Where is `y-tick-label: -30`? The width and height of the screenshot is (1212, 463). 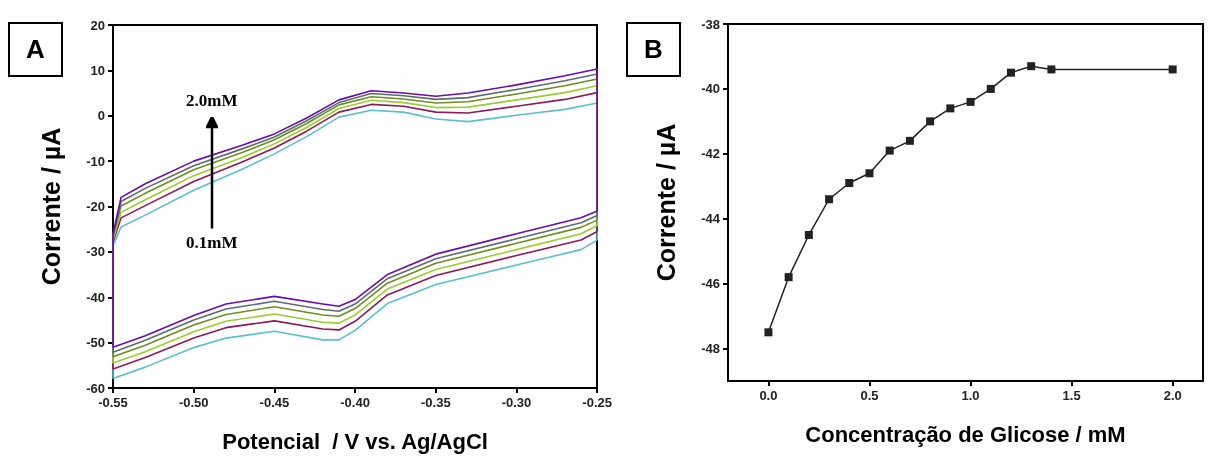 y-tick-label: -30 is located at coordinates (95, 252).